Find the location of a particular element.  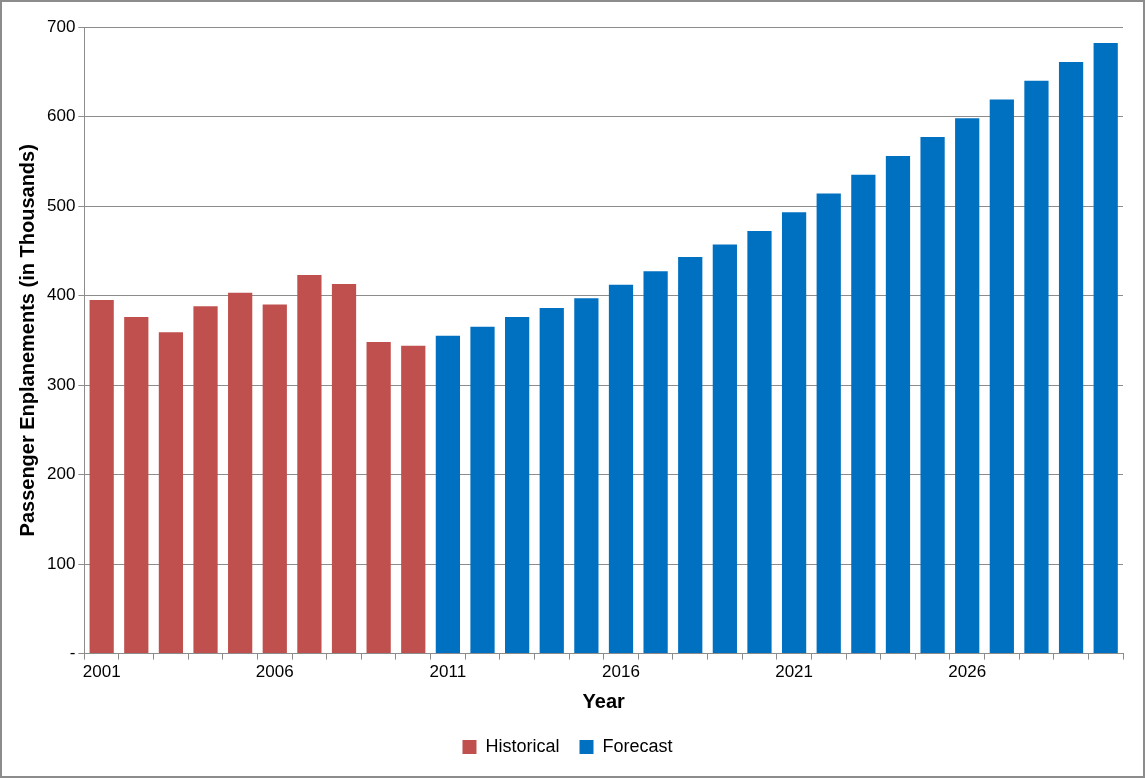

y-tick-label: 600 is located at coordinates (61, 116).